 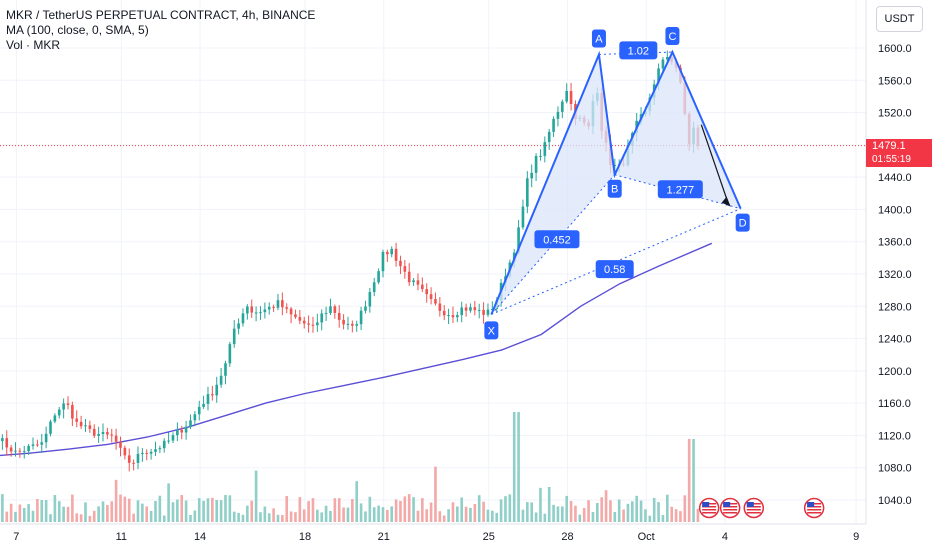 What do you see at coordinates (895, 340) in the screenshot?
I see `price-tick-label: 1240.0` at bounding box center [895, 340].